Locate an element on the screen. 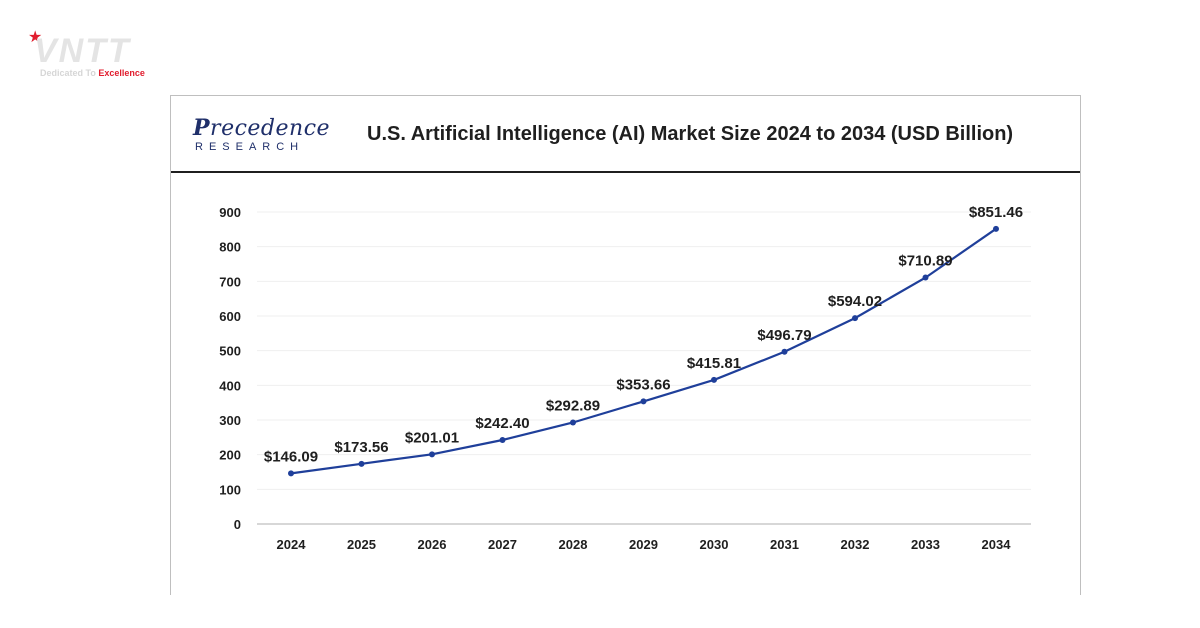 Image resolution: width=1200 pixels, height=628 pixels. y-tick-label: 800 is located at coordinates (230, 247).